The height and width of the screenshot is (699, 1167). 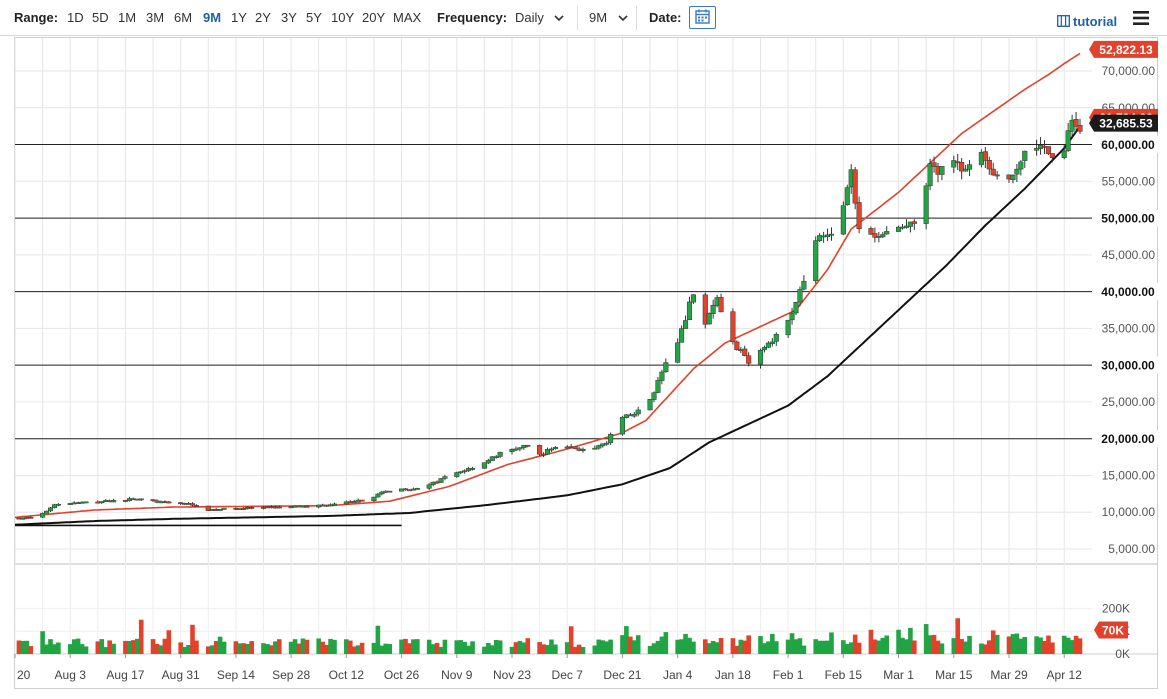 I want to click on calendar-icon, so click(x=702, y=16).